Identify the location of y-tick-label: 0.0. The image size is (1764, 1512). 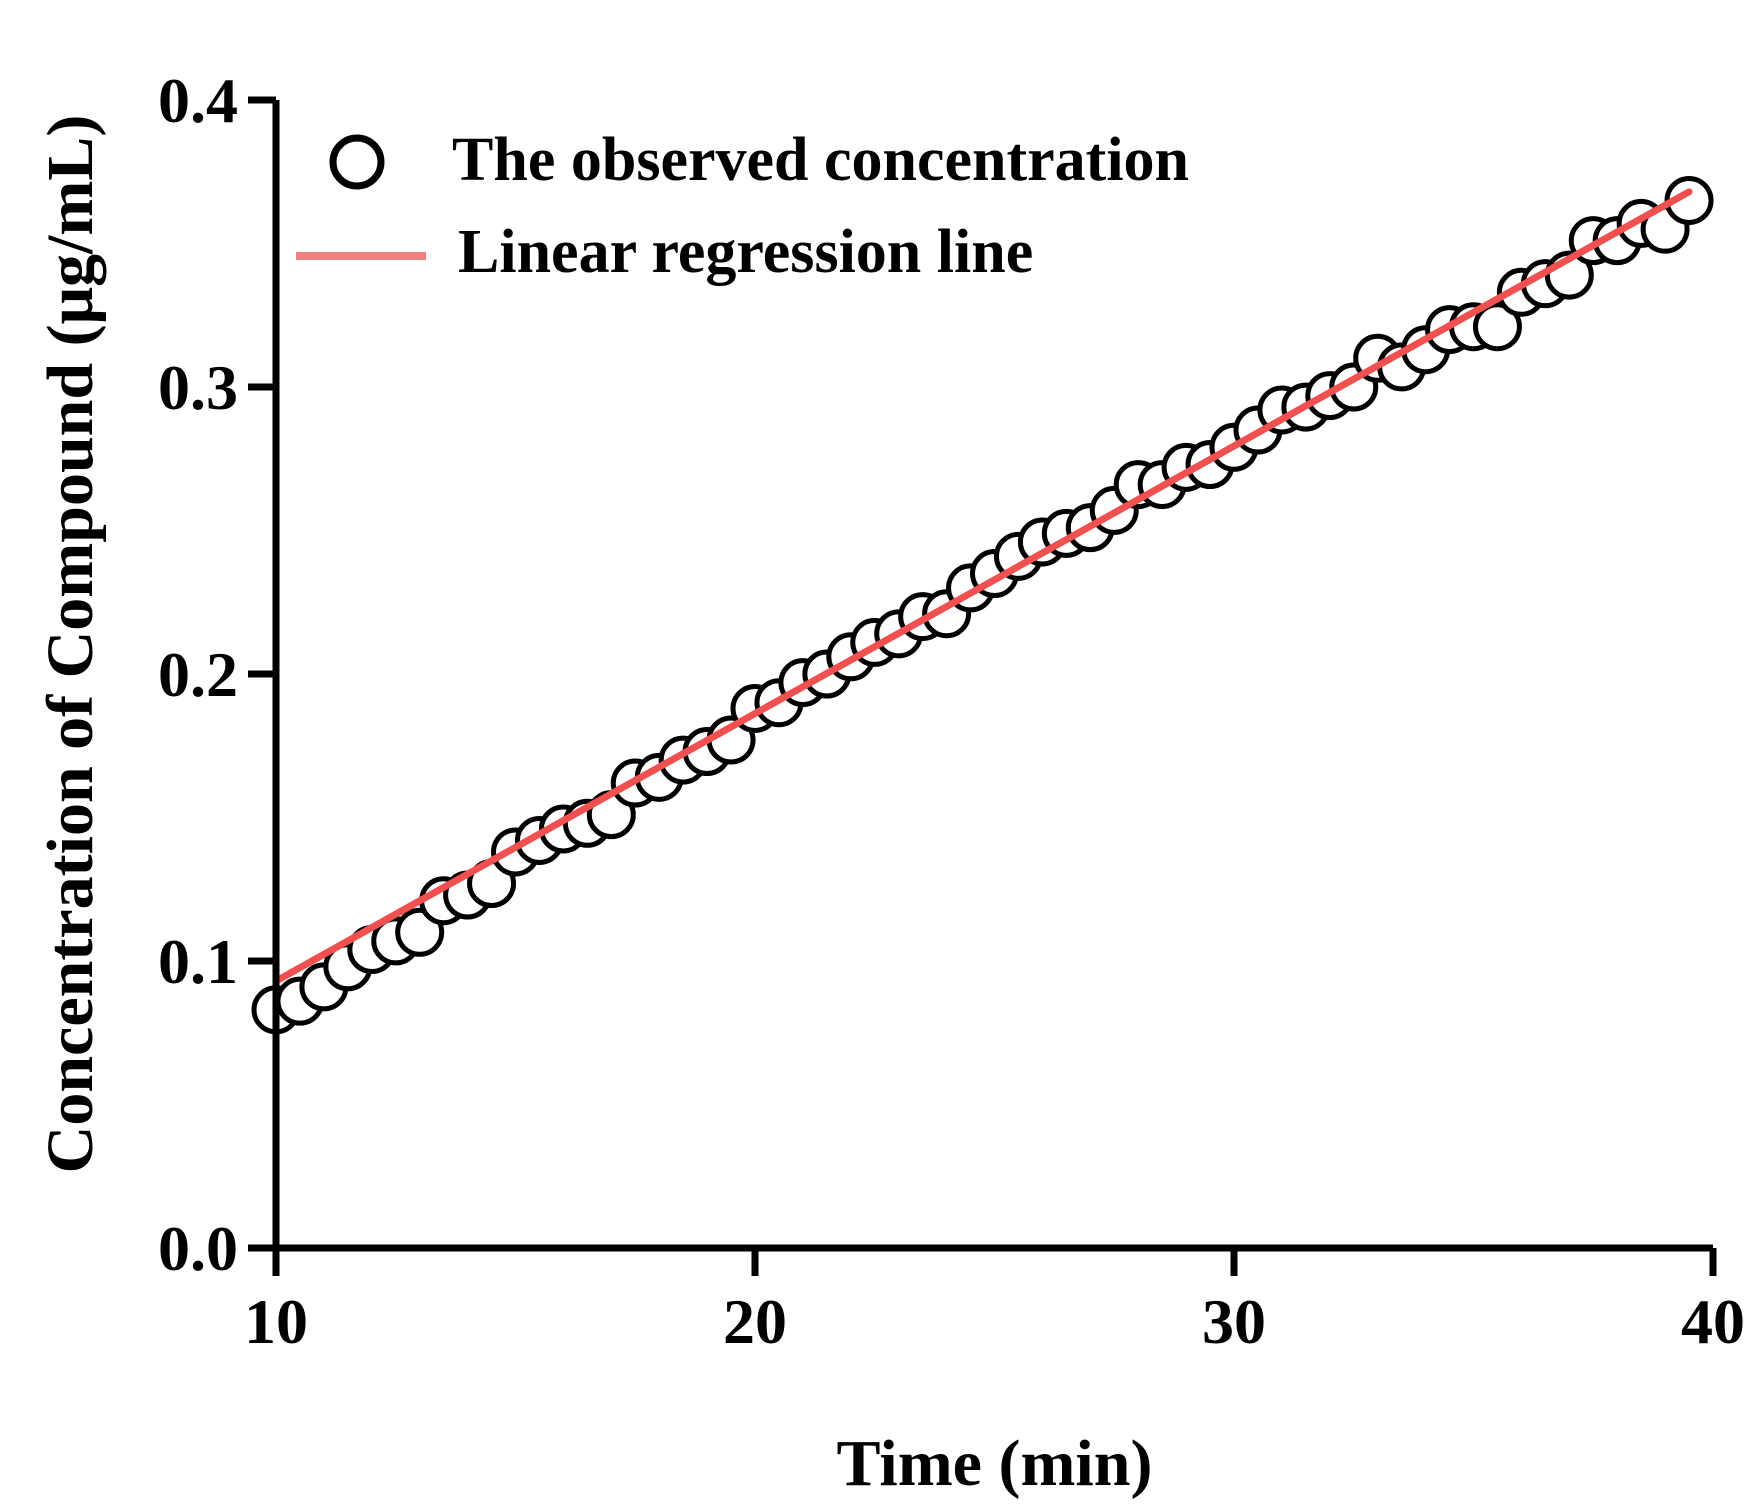
(198, 1248).